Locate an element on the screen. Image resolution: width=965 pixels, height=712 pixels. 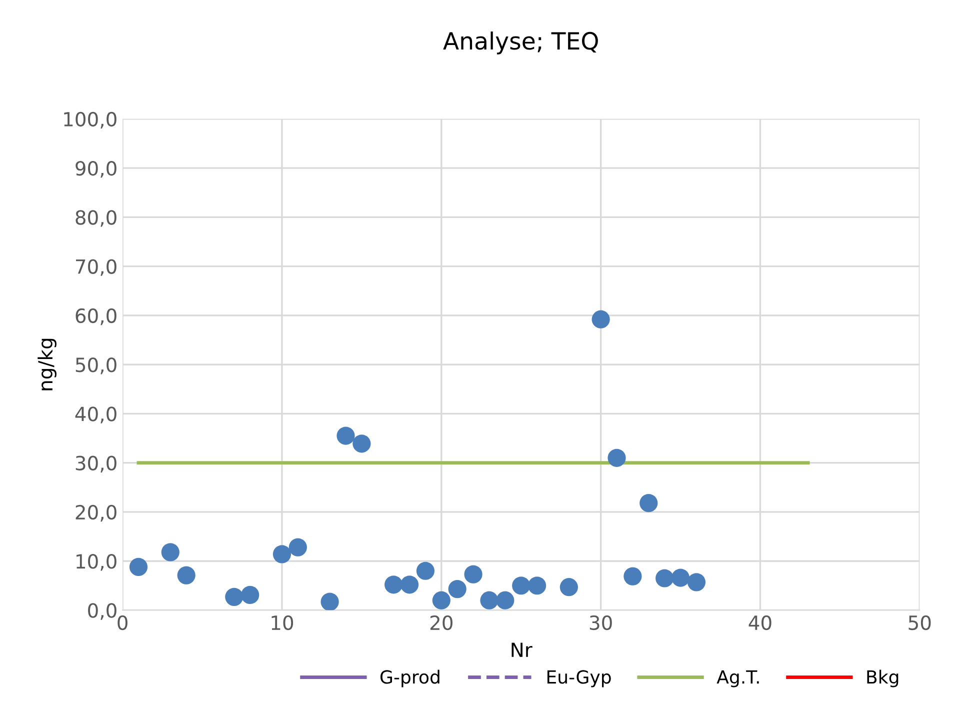
y-tick-label: 60,0 is located at coordinates (96, 317).